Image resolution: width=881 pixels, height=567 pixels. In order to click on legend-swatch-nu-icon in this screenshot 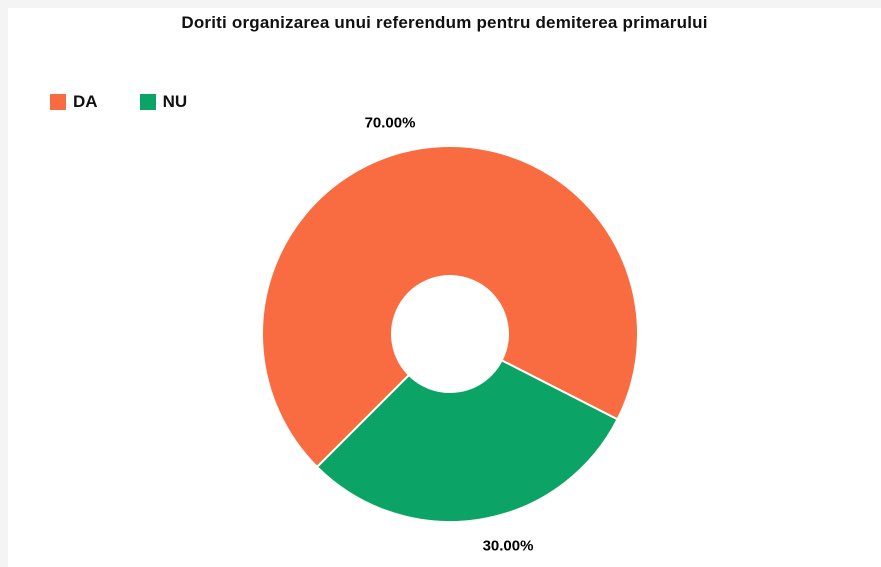, I will do `click(147, 102)`.